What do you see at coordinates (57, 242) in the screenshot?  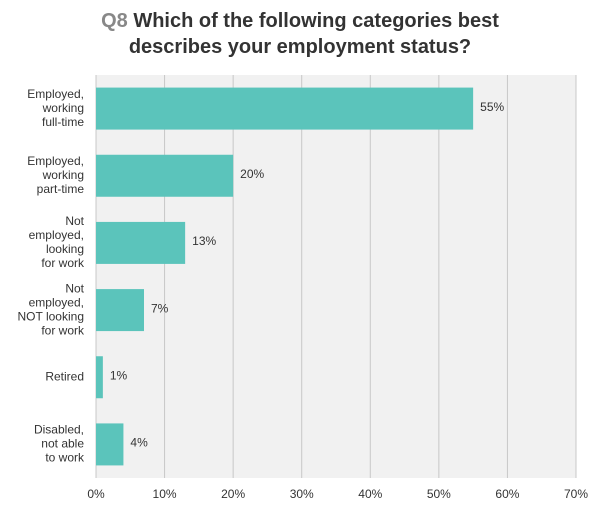 I see `category-label: Not employed, looking for work` at bounding box center [57, 242].